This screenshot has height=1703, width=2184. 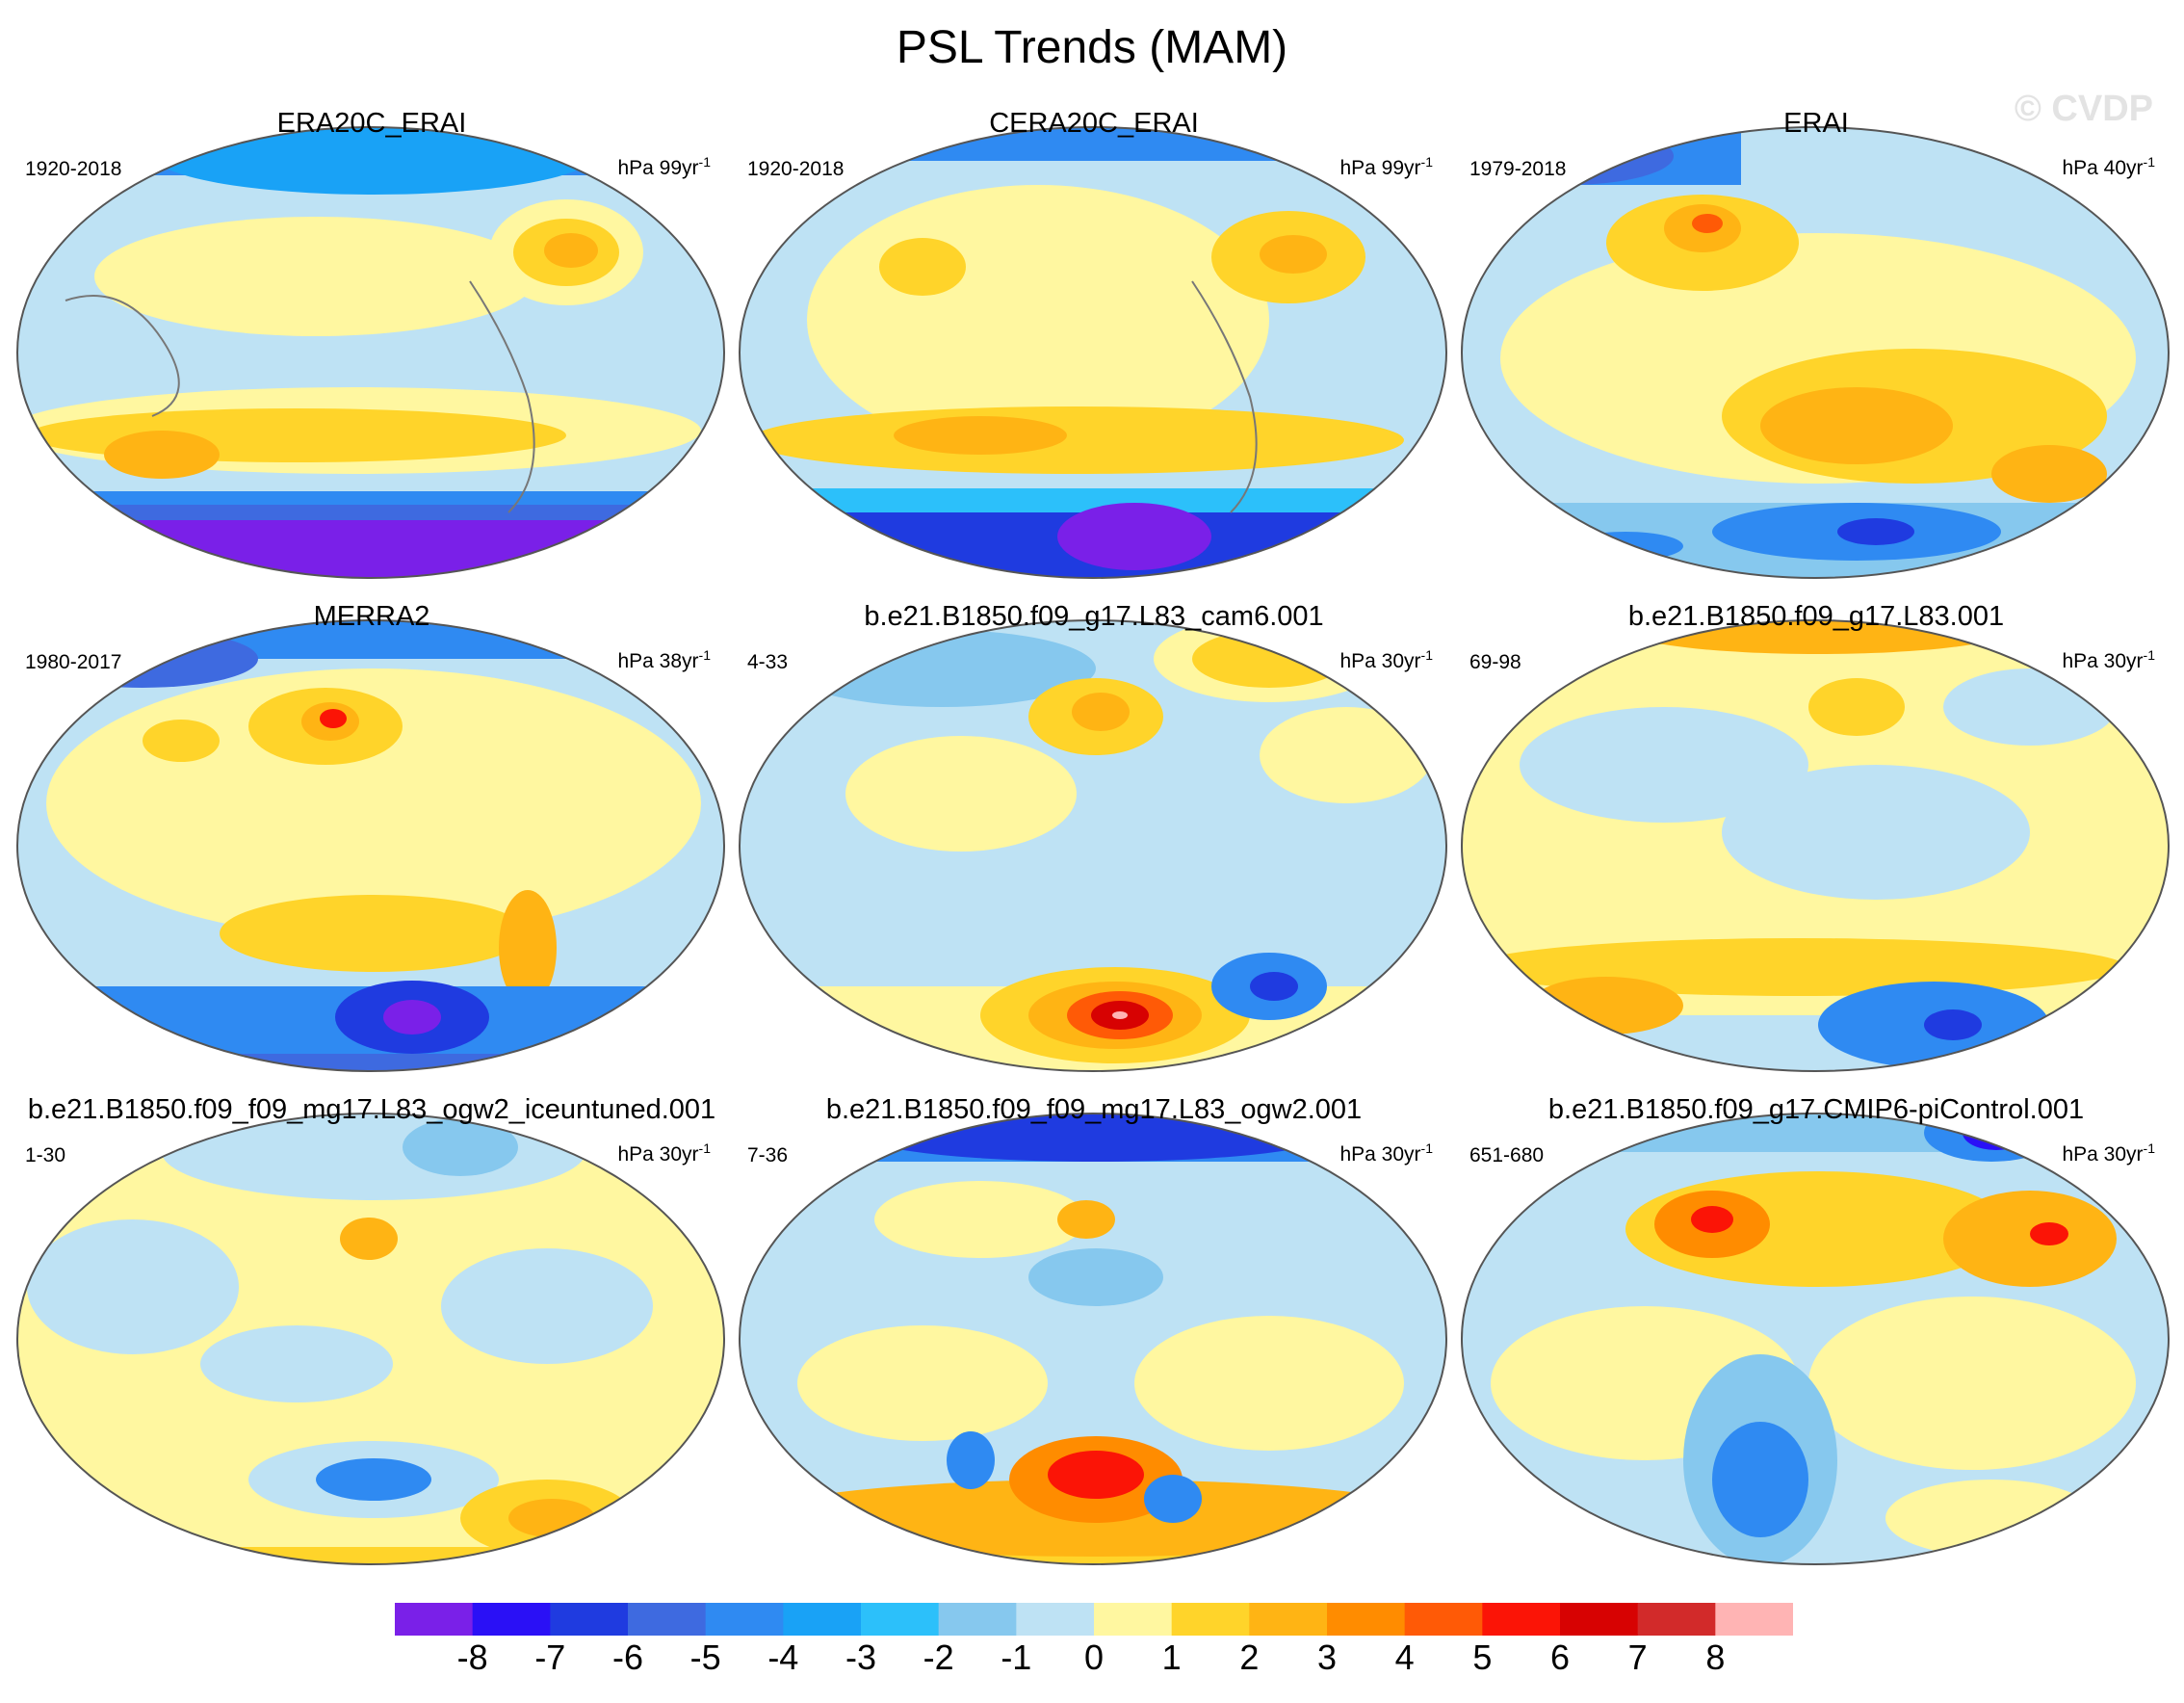 I want to click on panel-title: b.e21.B1850.f09_g17.L83.001, so click(x=1816, y=616).